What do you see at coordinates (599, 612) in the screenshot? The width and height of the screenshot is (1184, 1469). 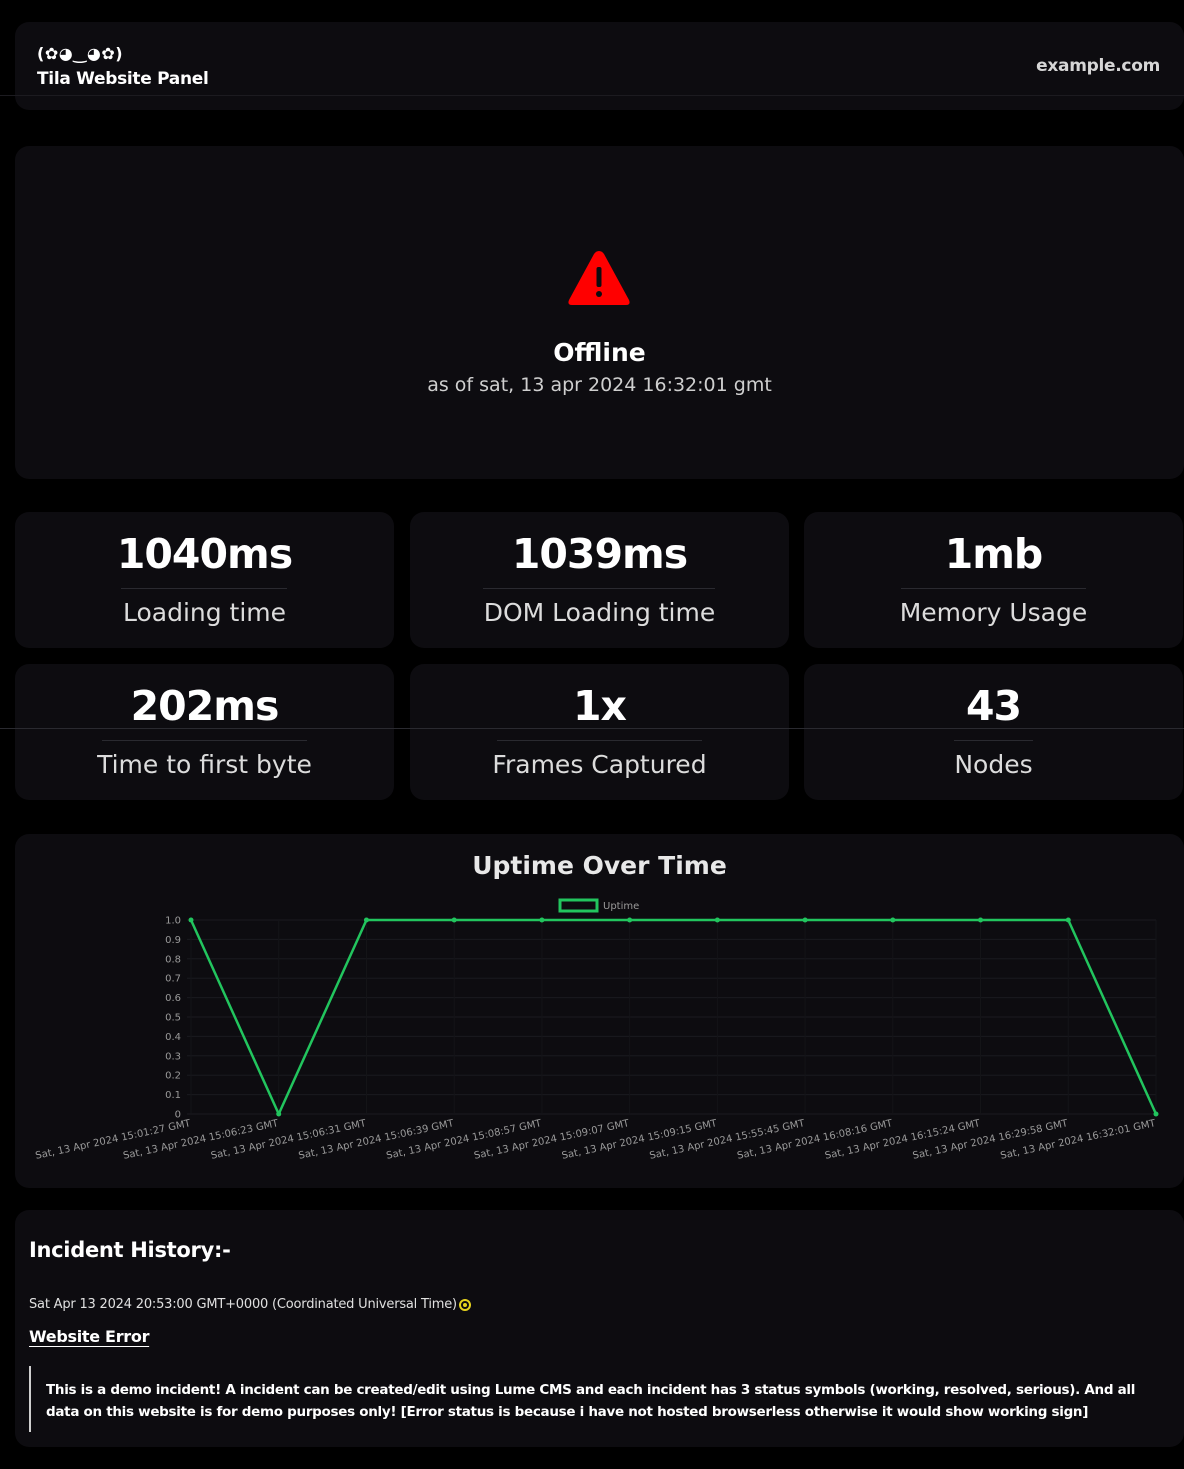 I see `metric-label: DOM Loading time` at bounding box center [599, 612].